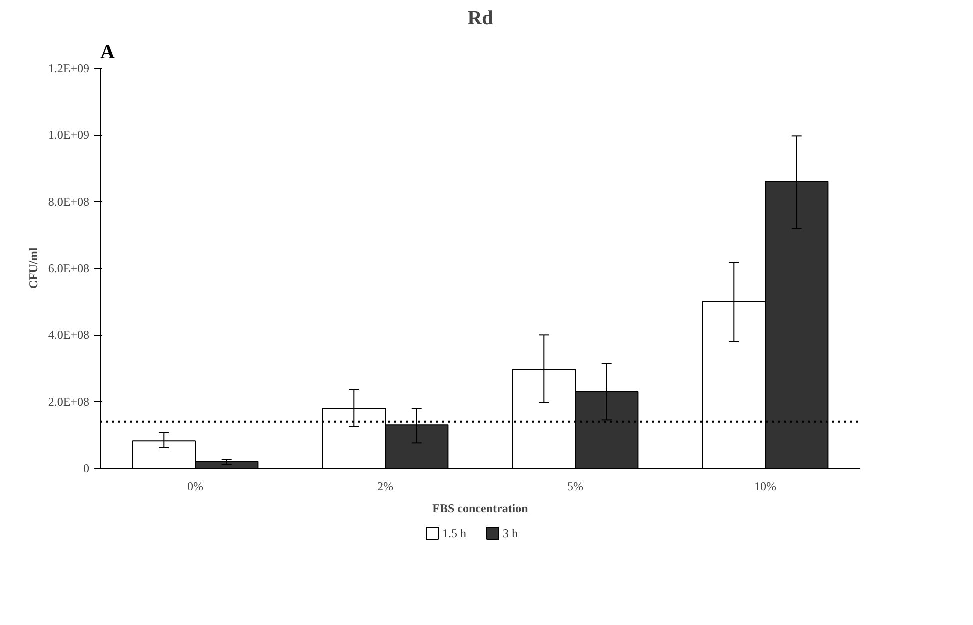 The image size is (973, 625). Describe the element at coordinates (196, 487) in the screenshot. I see `x-tick-label: 0%` at that location.